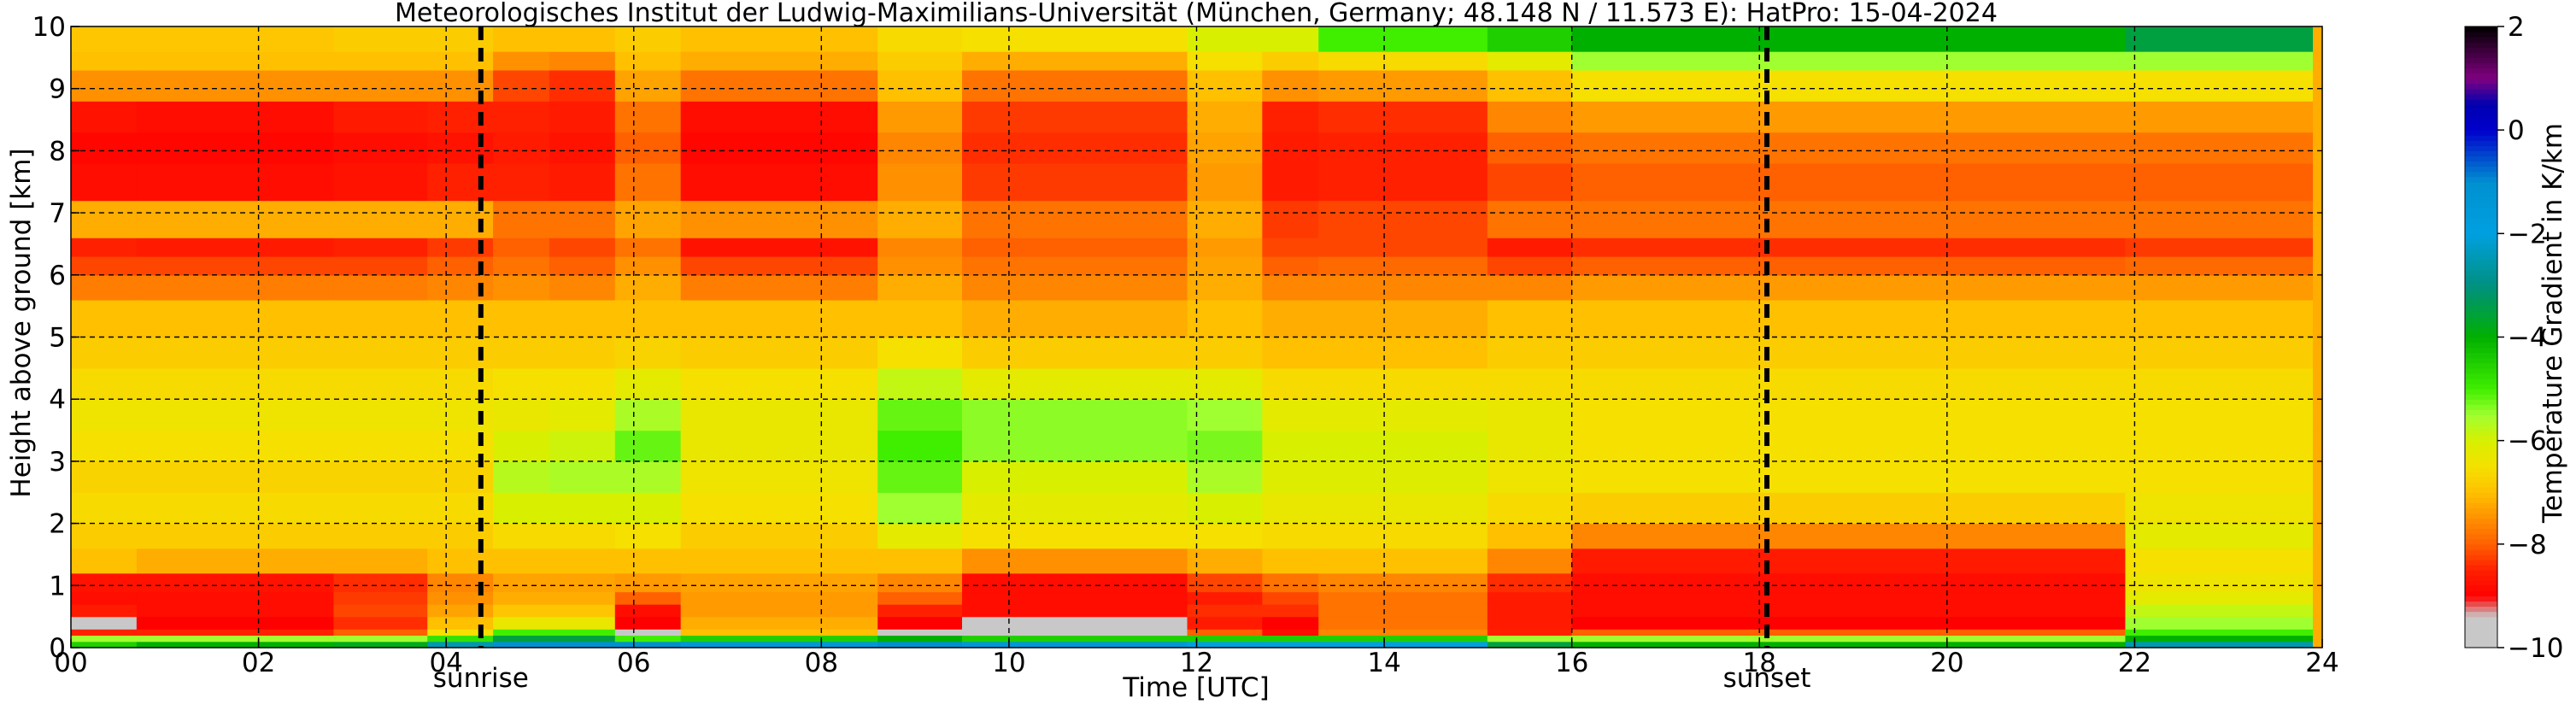 The image size is (2576, 704). What do you see at coordinates (2516, 130) in the screenshot?
I see `colorbar-tick-label: 0` at bounding box center [2516, 130].